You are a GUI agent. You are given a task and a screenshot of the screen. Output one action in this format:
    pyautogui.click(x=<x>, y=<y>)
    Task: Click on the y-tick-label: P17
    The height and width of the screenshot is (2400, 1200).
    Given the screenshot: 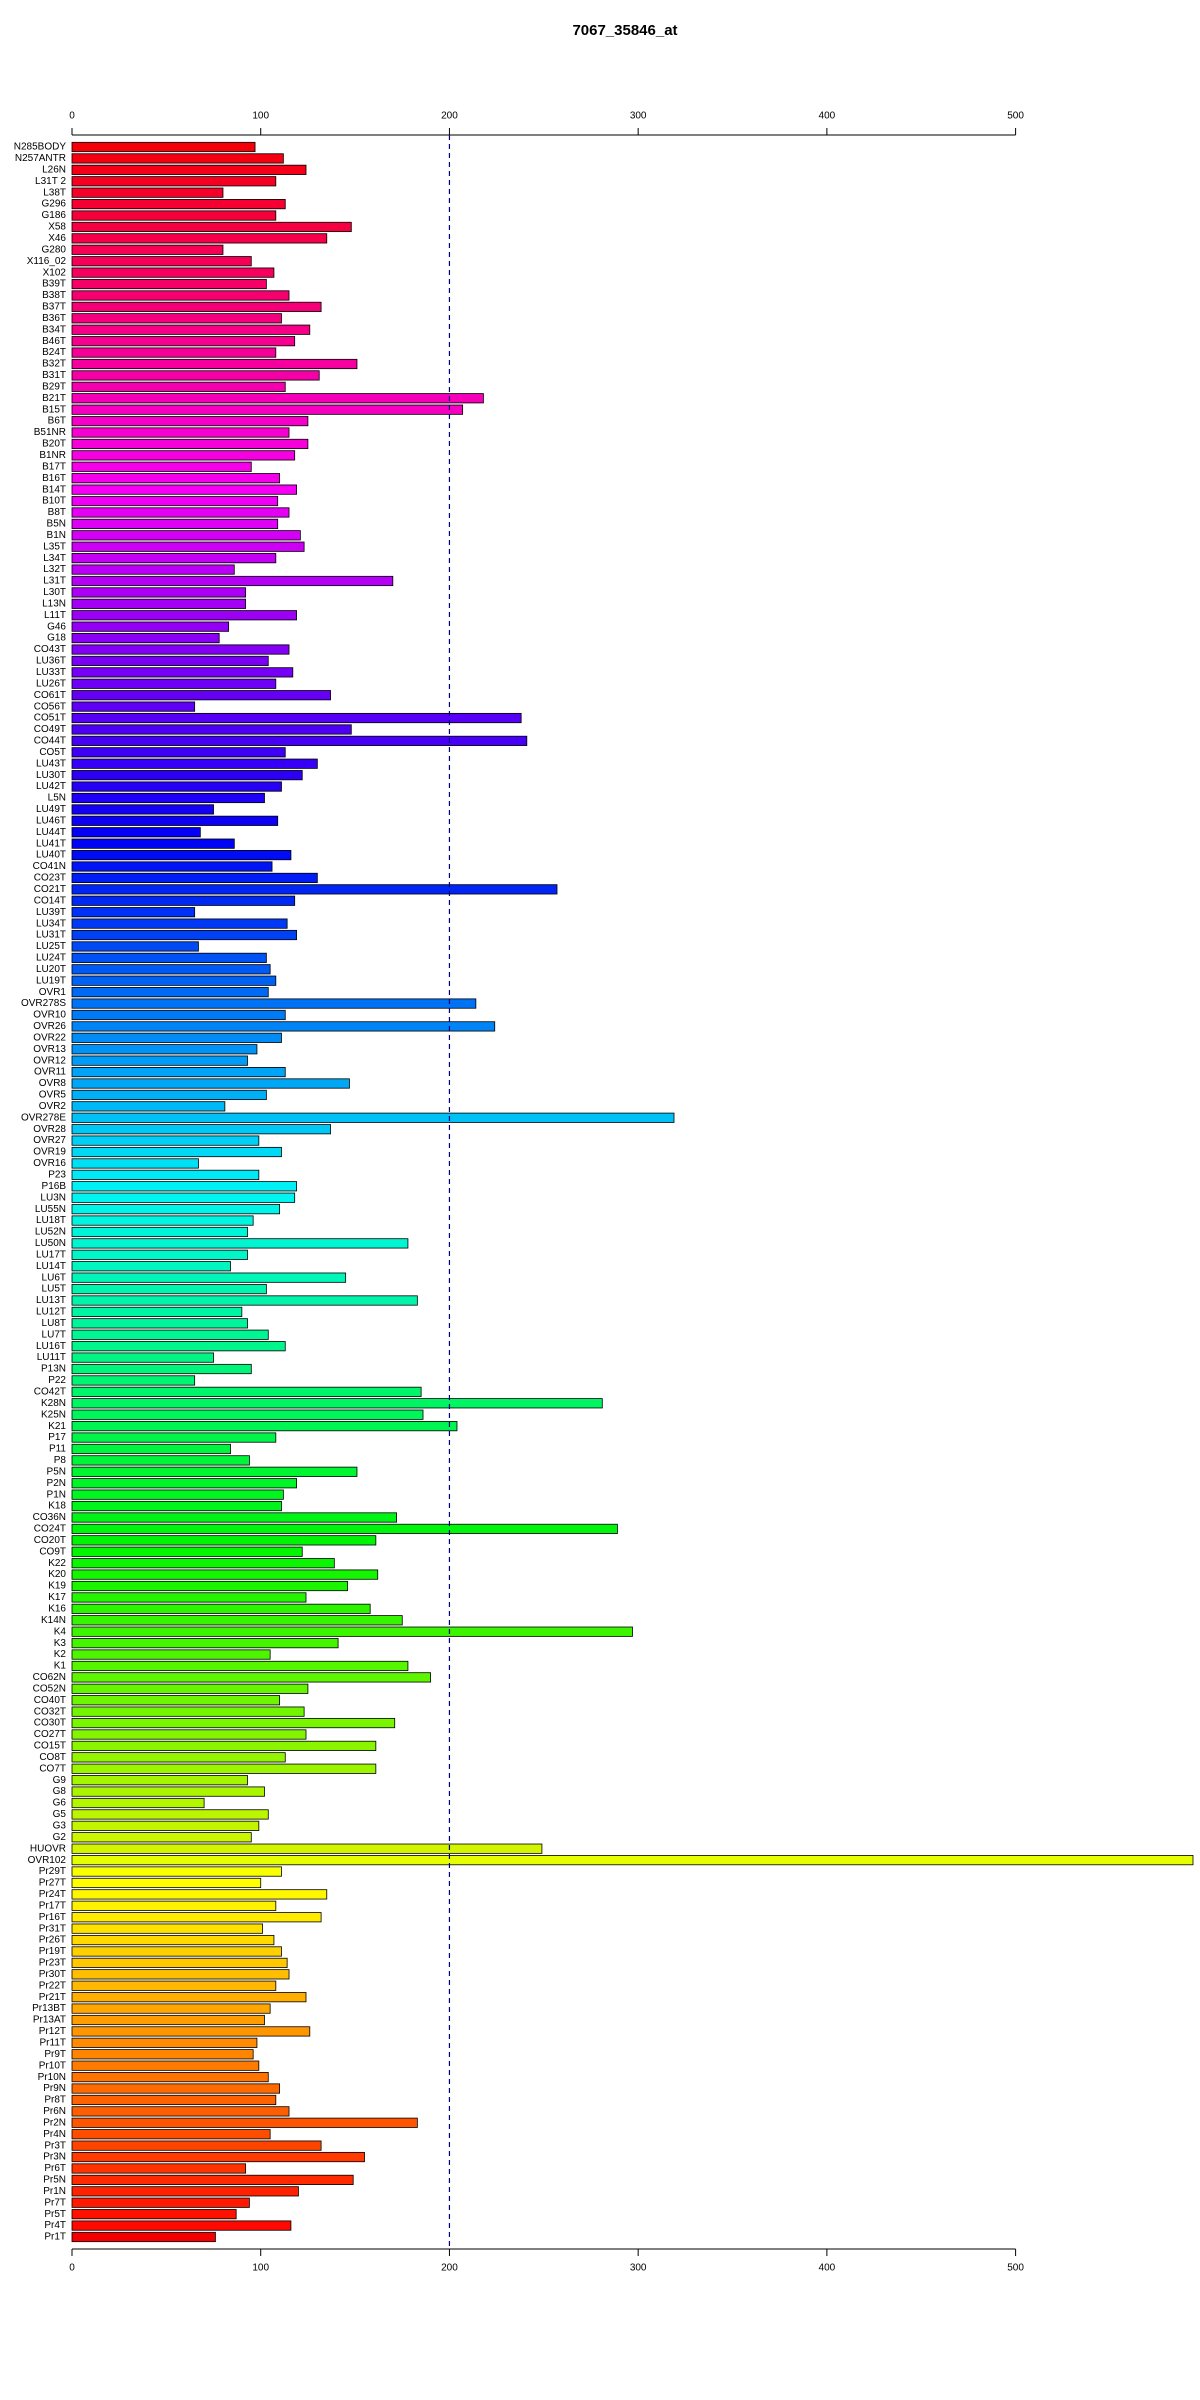 What is the action you would take?
    pyautogui.click(x=57, y=1437)
    